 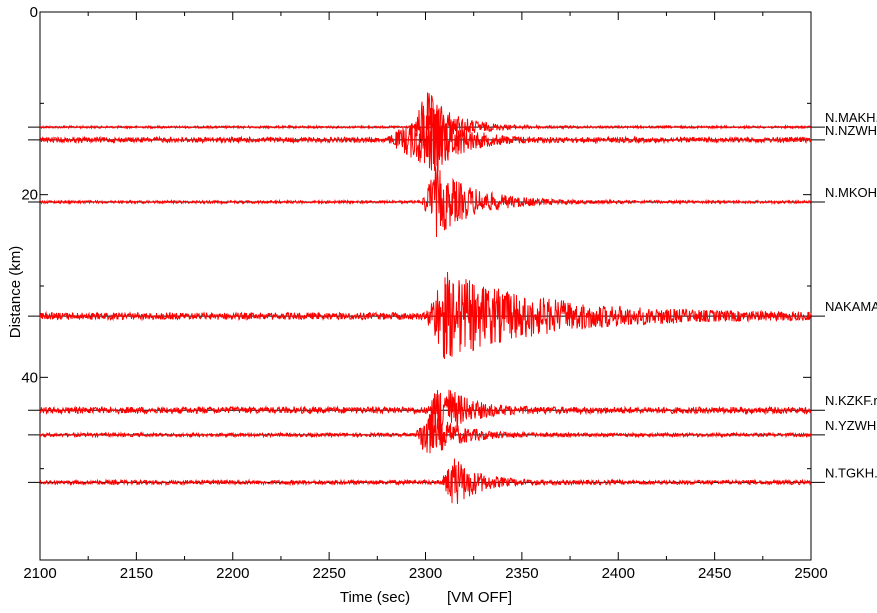 What do you see at coordinates (521, 573) in the screenshot?
I see `x-tick-label: 2350` at bounding box center [521, 573].